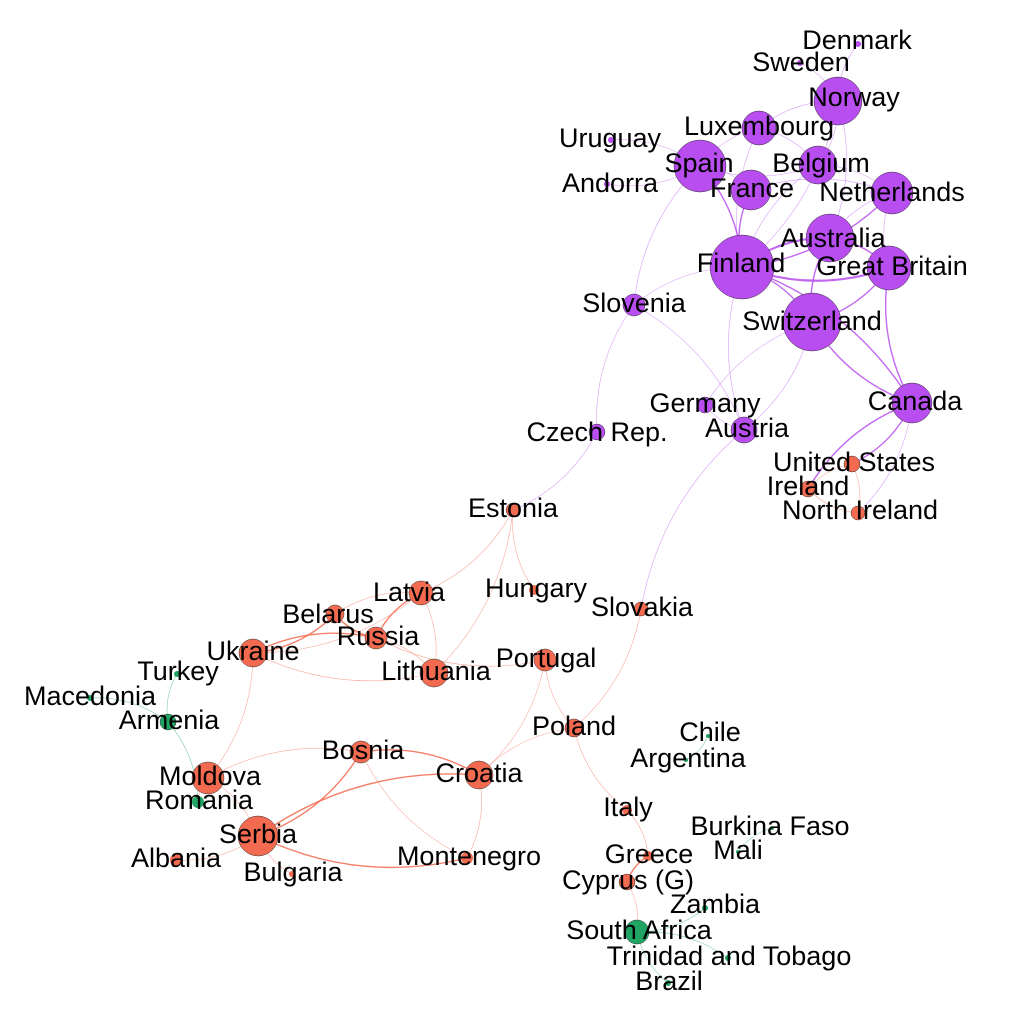 The width and height of the screenshot is (1024, 1024). What do you see at coordinates (129, 710) in the screenshot?
I see `edge-macedonia-armenia` at bounding box center [129, 710].